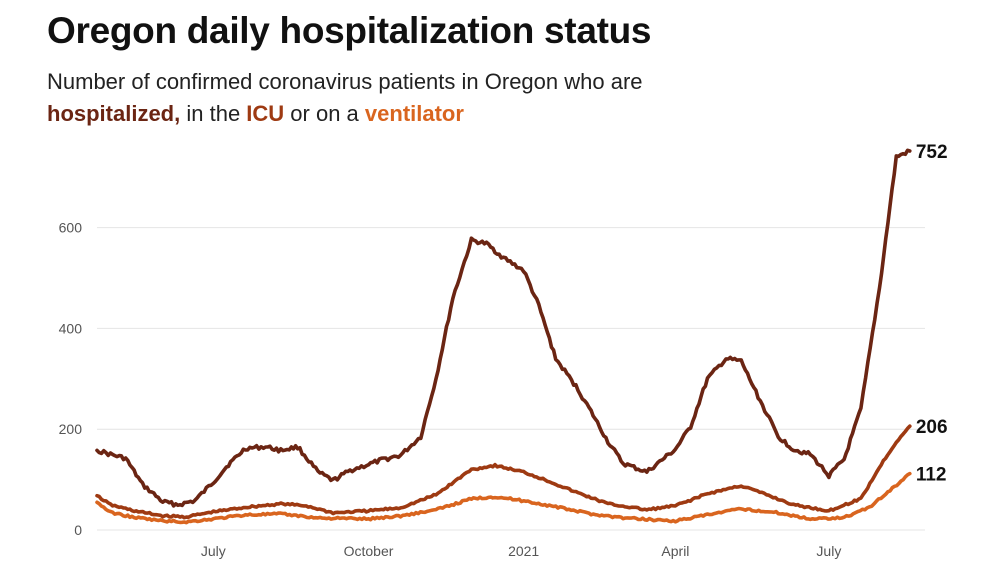  I want to click on subtitle-icu: ICU, so click(265, 113).